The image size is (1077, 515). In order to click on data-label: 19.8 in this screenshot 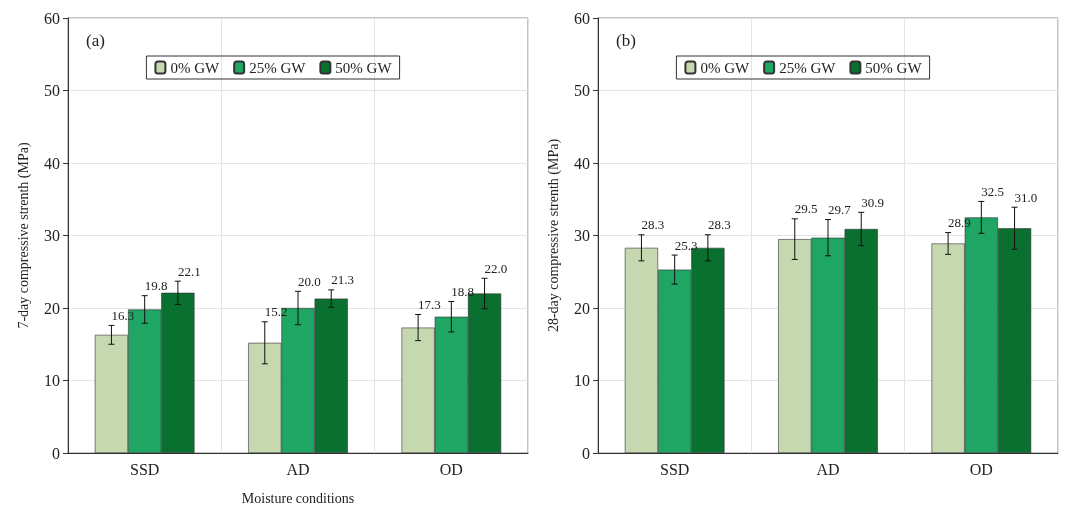, I will do `click(156, 286)`.